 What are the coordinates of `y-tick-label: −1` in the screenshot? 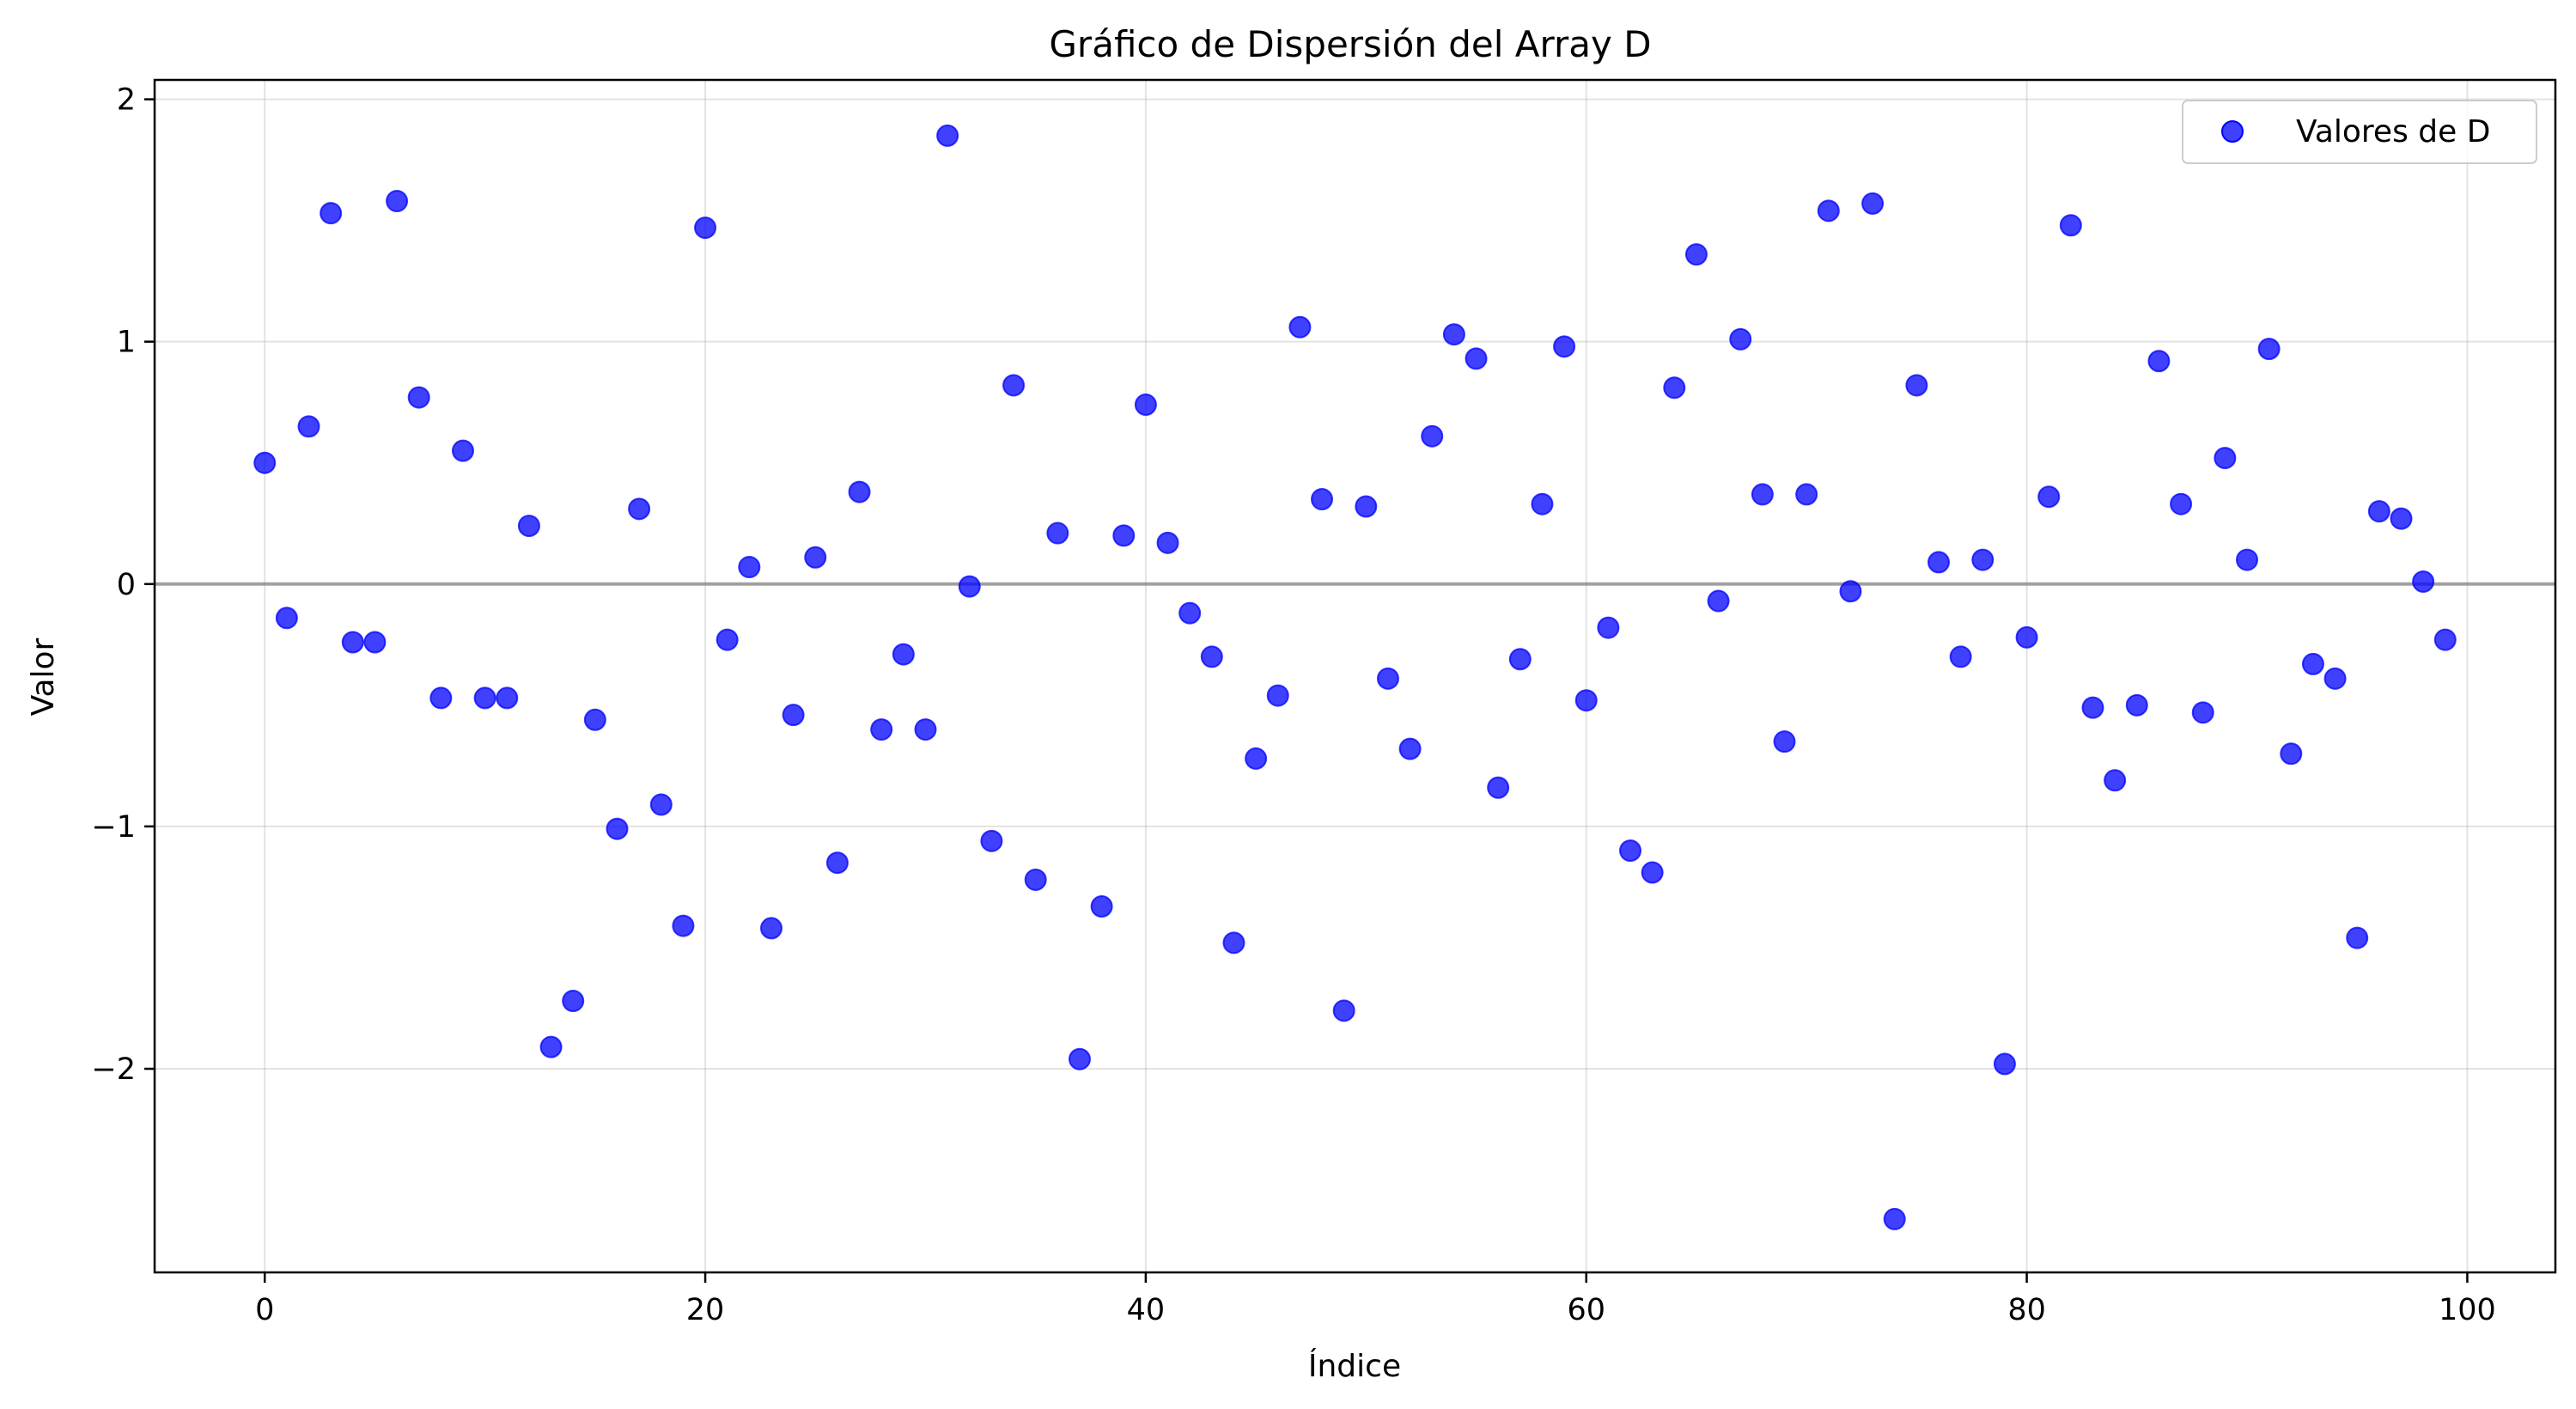 It's located at (113, 827).